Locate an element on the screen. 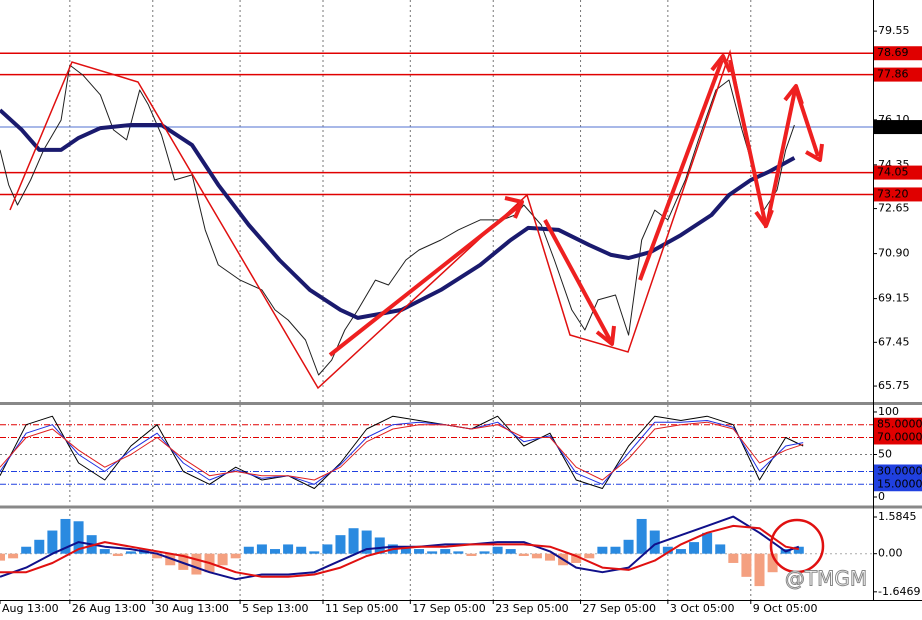  x-tick-label: 30 Aug 13:00 is located at coordinates (192, 608).